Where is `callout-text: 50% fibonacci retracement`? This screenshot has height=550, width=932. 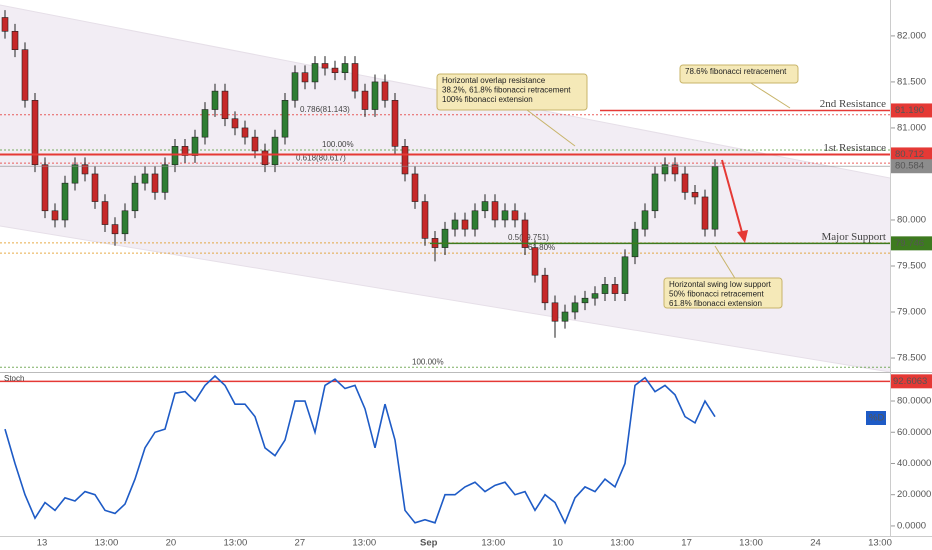 callout-text: 50% fibonacci retracement is located at coordinates (716, 294).